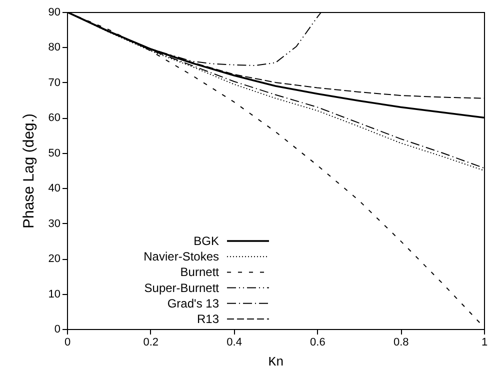 This screenshot has height=378, width=490. I want to click on legend-label: Navier-Stokes, so click(181, 257).